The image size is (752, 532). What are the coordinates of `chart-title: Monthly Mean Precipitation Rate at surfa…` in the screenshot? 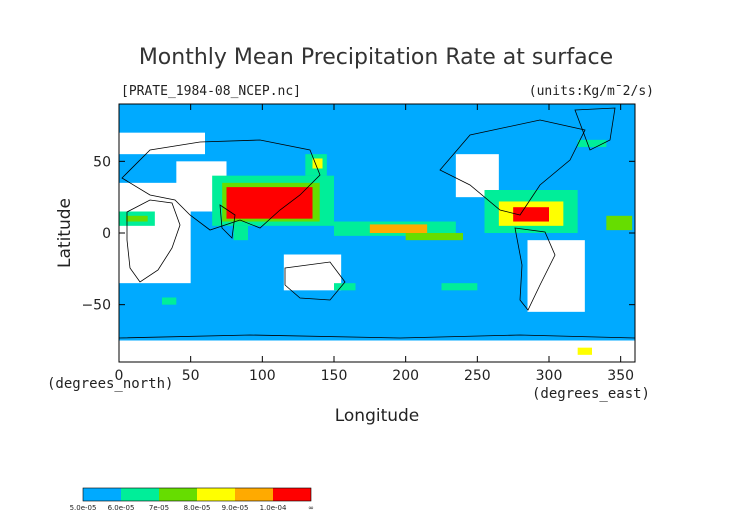 It's located at (376, 57).